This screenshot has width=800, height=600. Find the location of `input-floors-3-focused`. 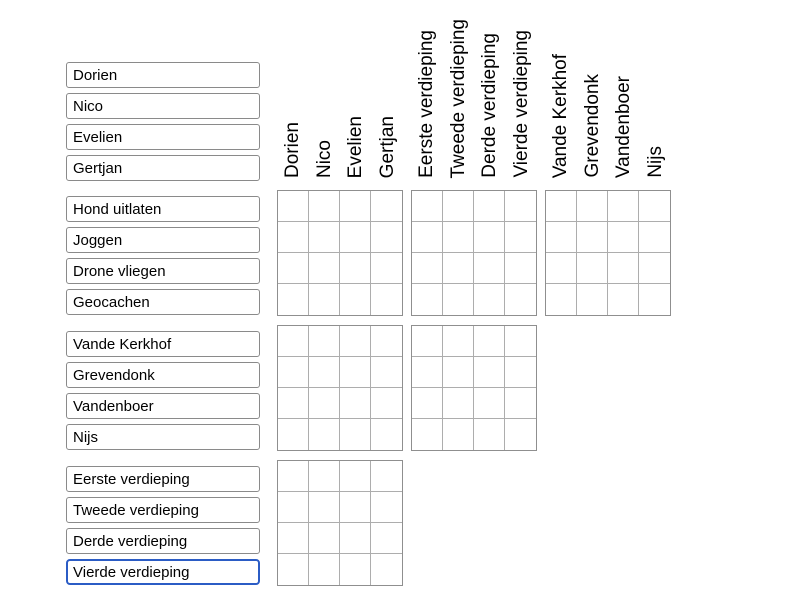

input-floors-3-focused is located at coordinates (163, 572).